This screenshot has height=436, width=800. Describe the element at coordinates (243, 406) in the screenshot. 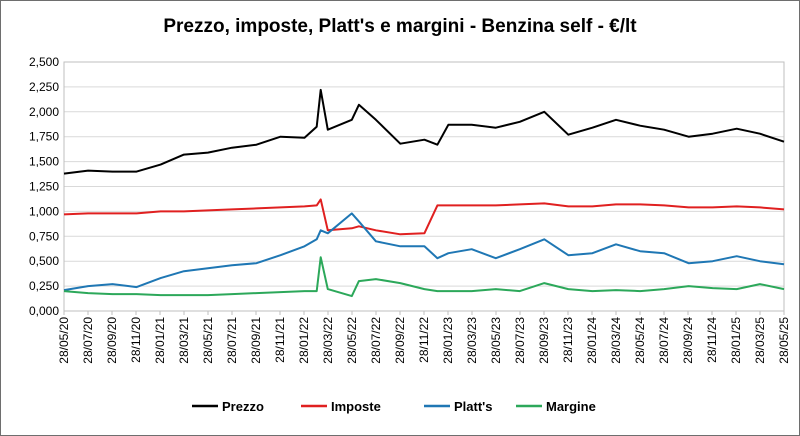

I see `legend-label: Prezzo` at that location.